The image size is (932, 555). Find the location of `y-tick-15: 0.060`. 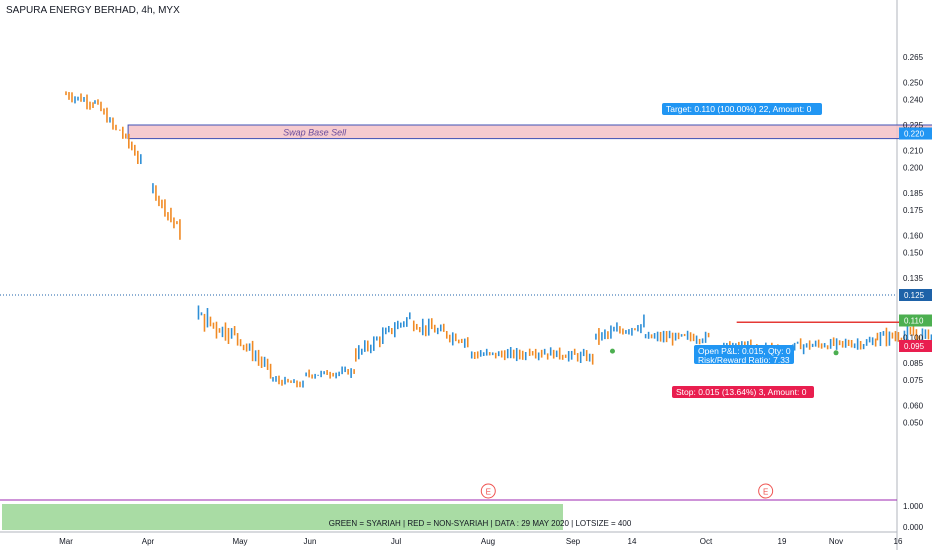

y-tick-15: 0.060 is located at coordinates (913, 406).